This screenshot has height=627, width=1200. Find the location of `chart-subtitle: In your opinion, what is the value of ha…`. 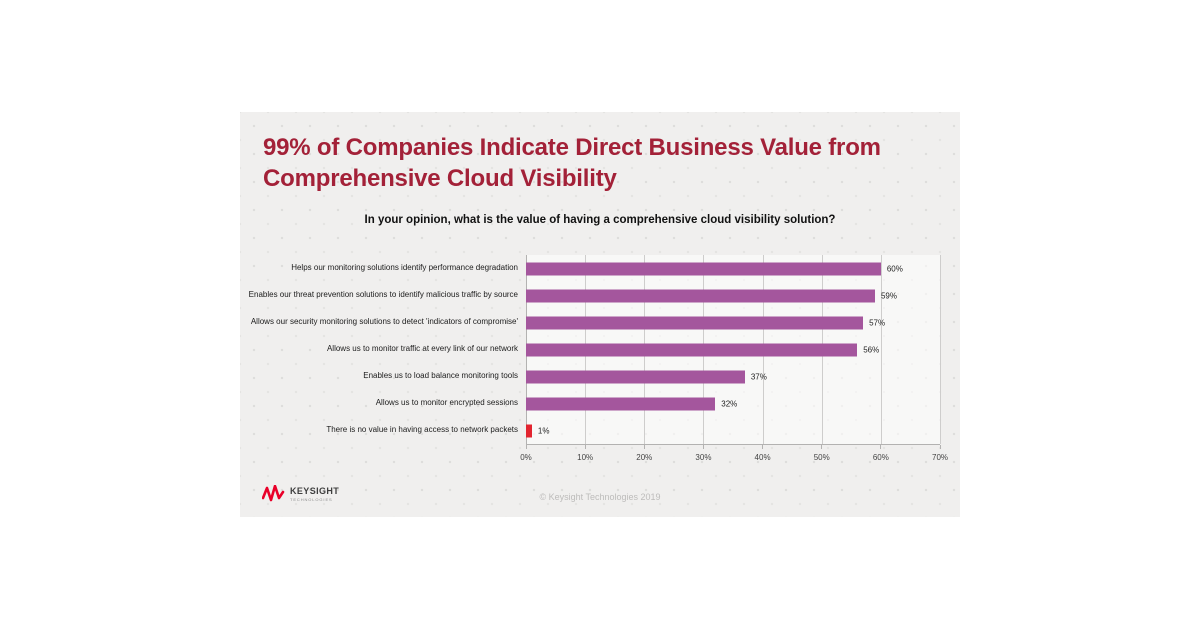

chart-subtitle: In your opinion, what is the value of ha… is located at coordinates (600, 220).